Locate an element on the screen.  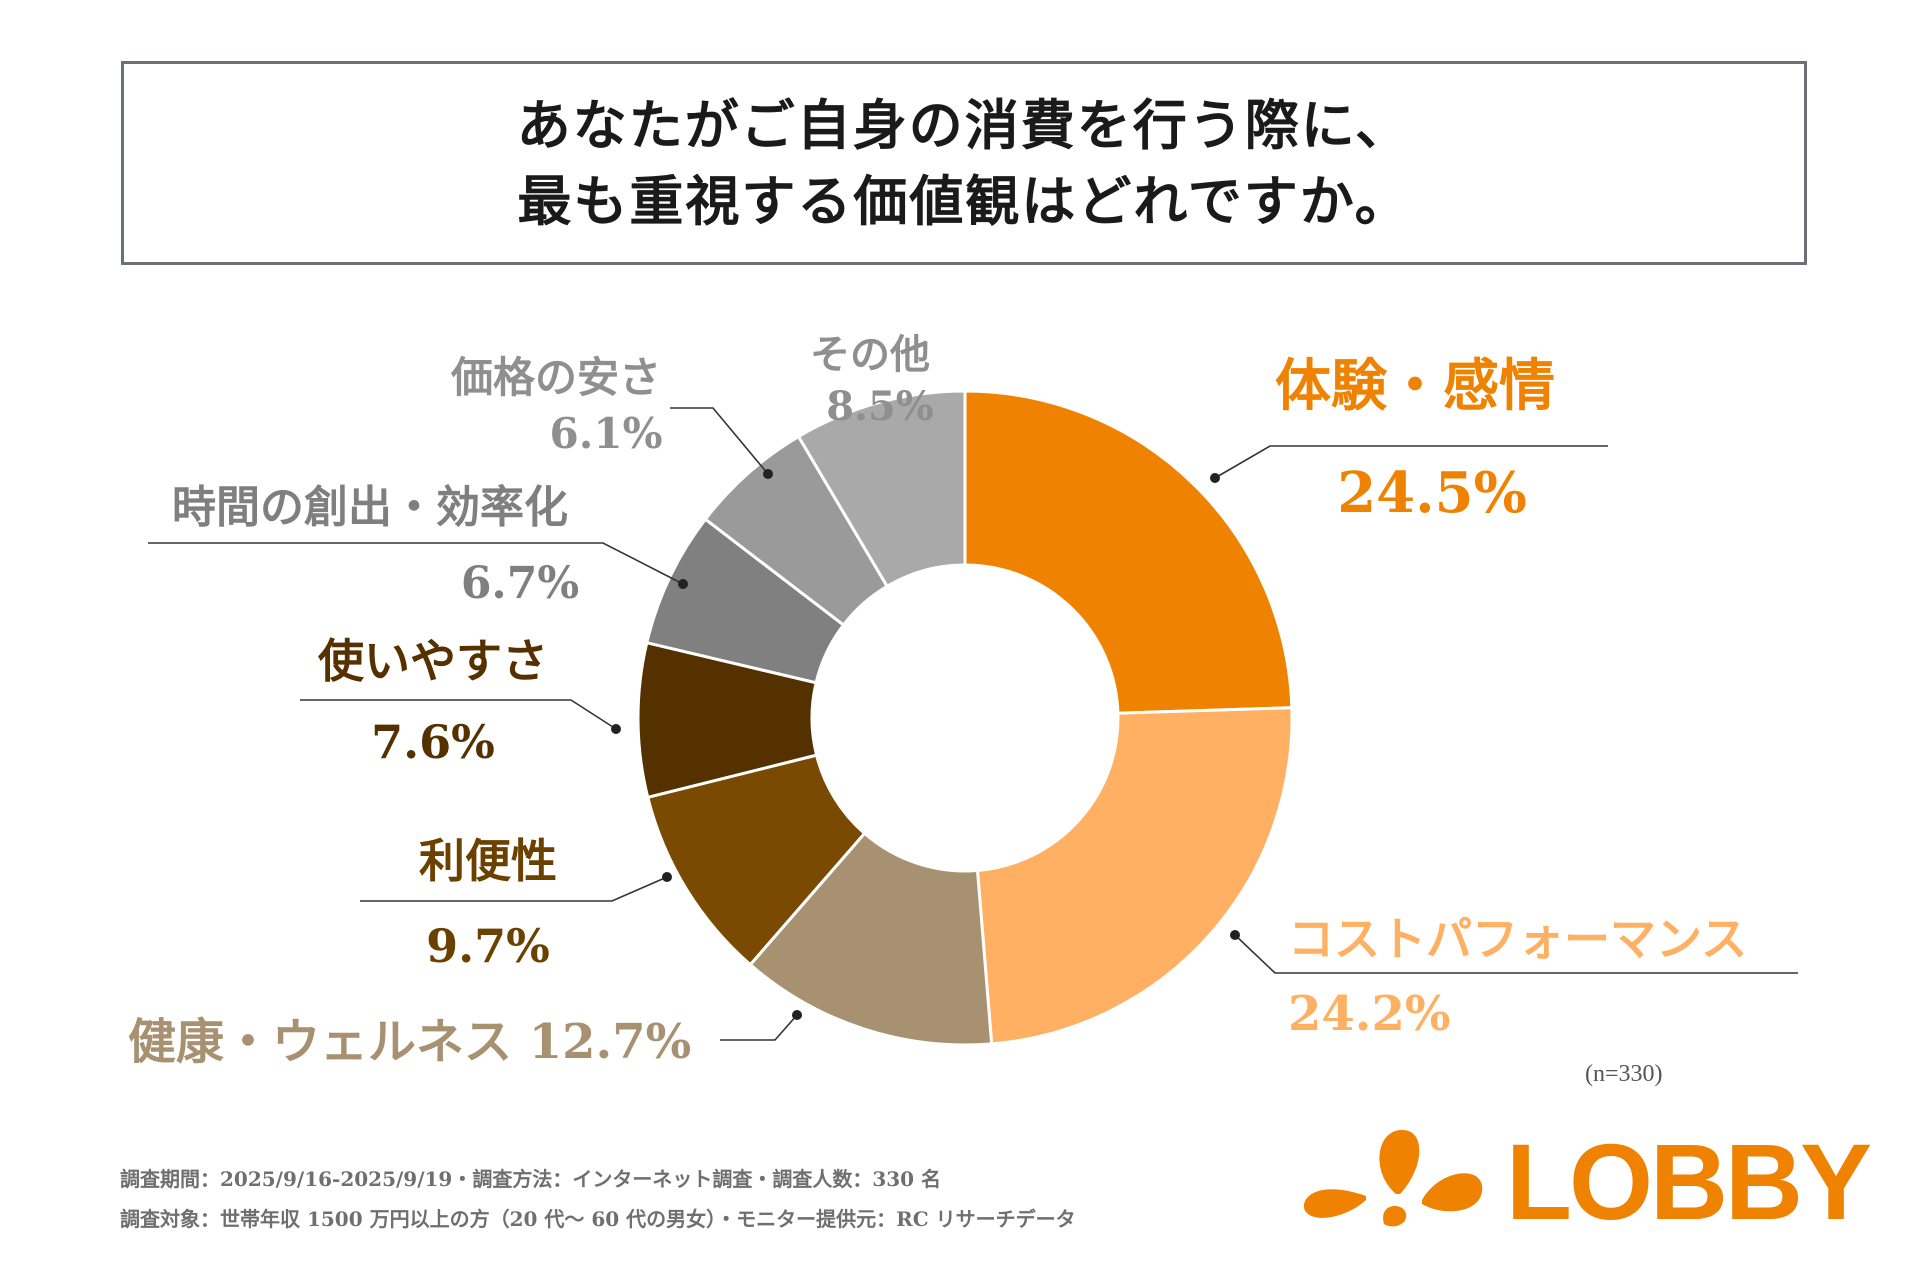
slice-name-6: 時間の創出・効率化 is located at coordinates (370, 507).